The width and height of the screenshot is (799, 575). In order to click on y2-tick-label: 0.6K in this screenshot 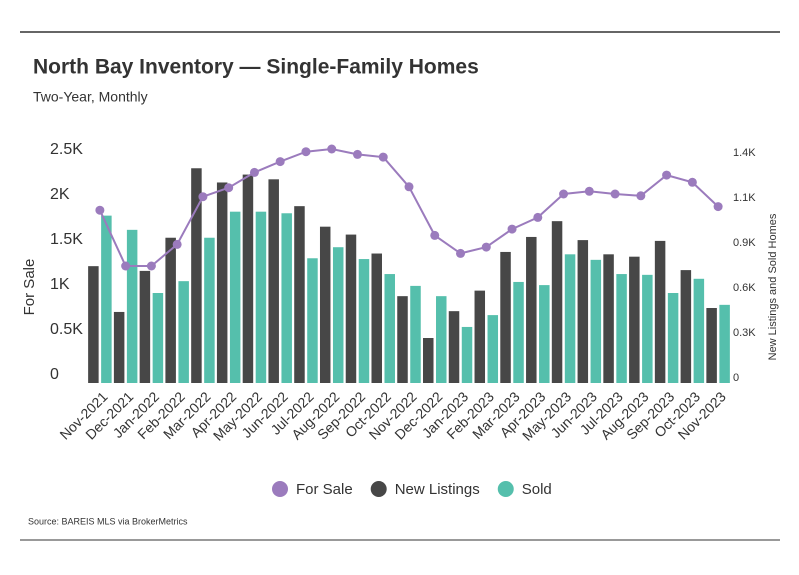, I will do `click(744, 288)`.